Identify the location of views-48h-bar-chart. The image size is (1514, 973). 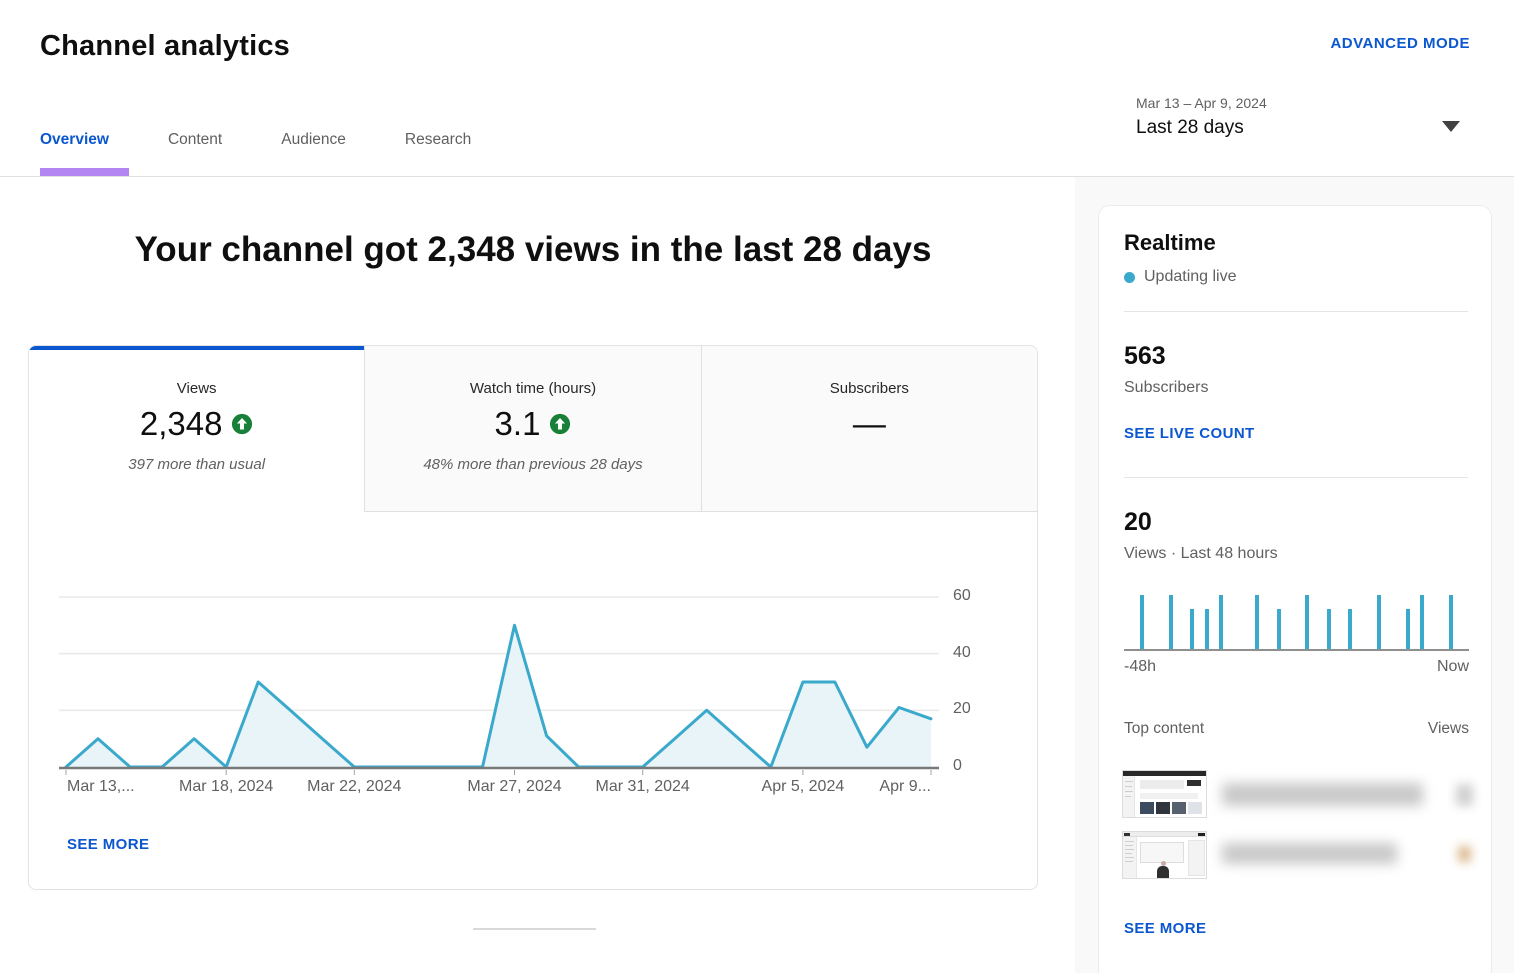
(1296, 616).